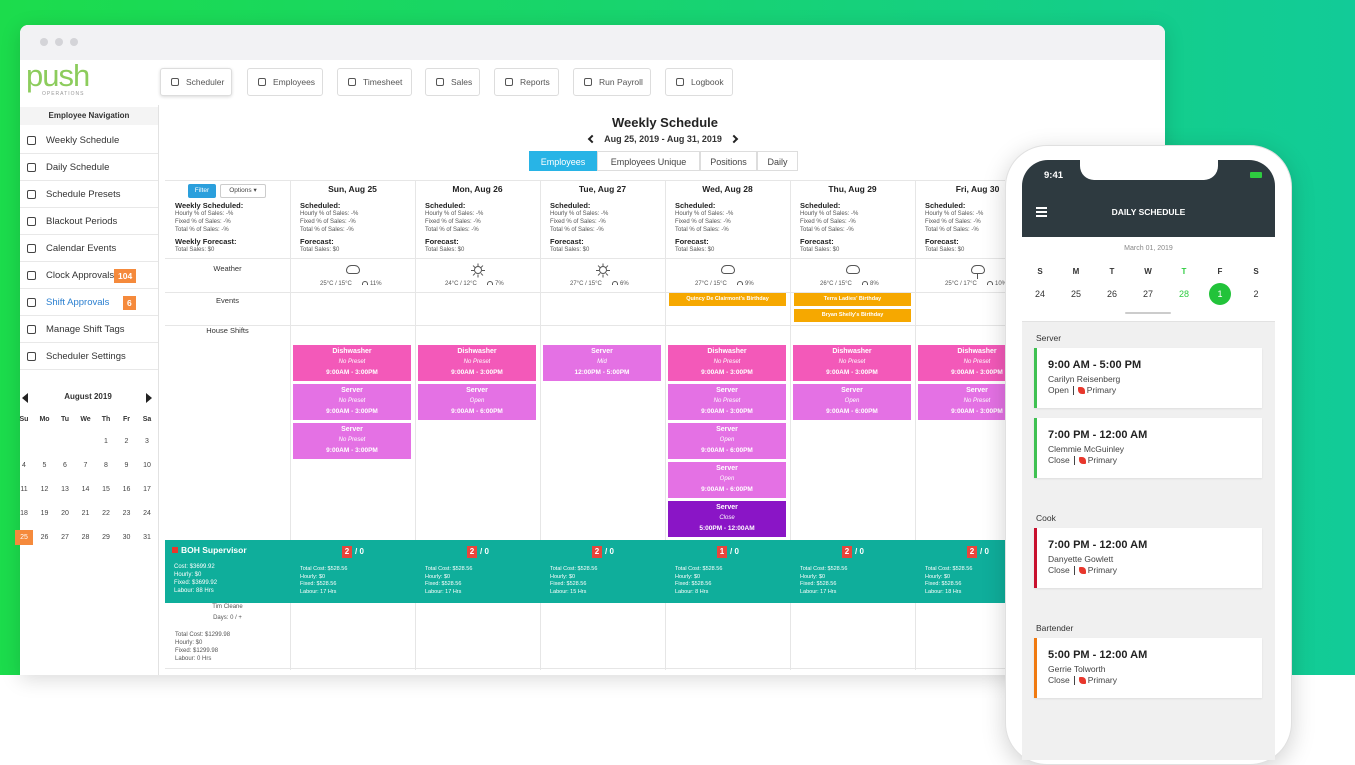 This screenshot has height=765, width=1355. What do you see at coordinates (243, 191) in the screenshot?
I see `options-button: Options ▾` at bounding box center [243, 191].